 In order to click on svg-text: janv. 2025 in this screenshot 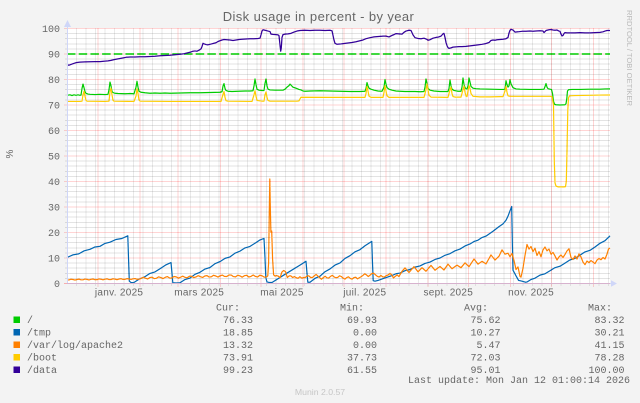, I will do `click(119, 293)`.